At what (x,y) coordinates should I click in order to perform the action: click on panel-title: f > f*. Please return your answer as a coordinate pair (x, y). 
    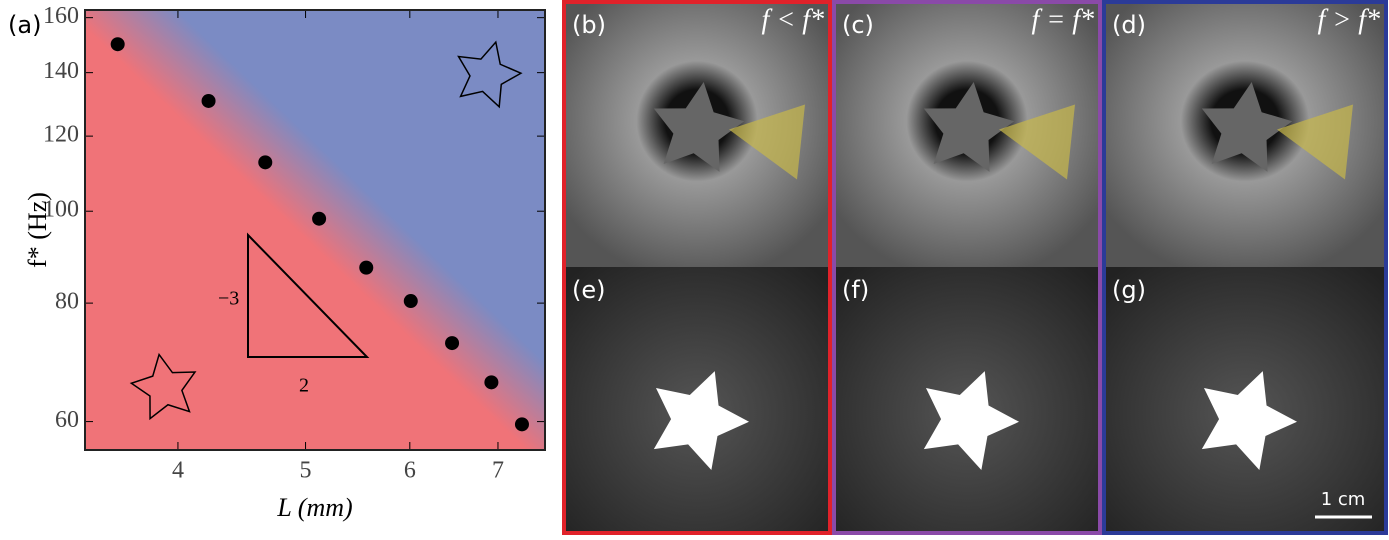
    Looking at the image, I should click on (1349, 19).